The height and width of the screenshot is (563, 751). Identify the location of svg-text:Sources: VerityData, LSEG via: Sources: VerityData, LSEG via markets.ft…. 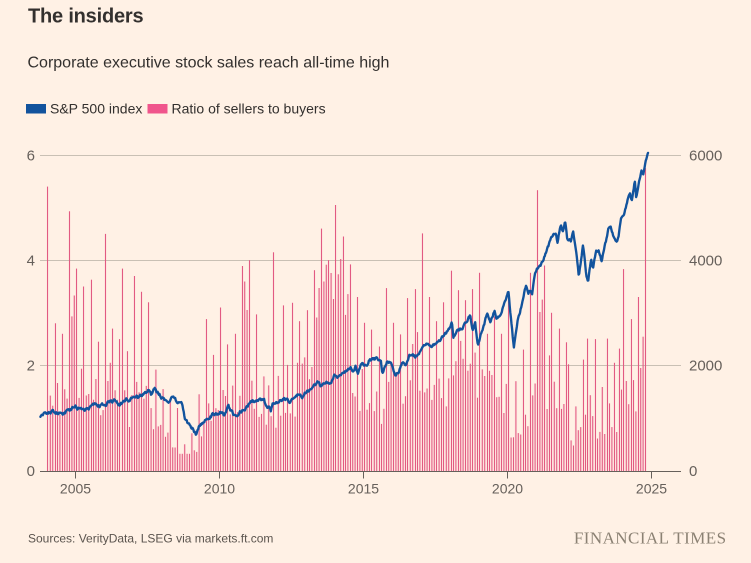
(150, 539).